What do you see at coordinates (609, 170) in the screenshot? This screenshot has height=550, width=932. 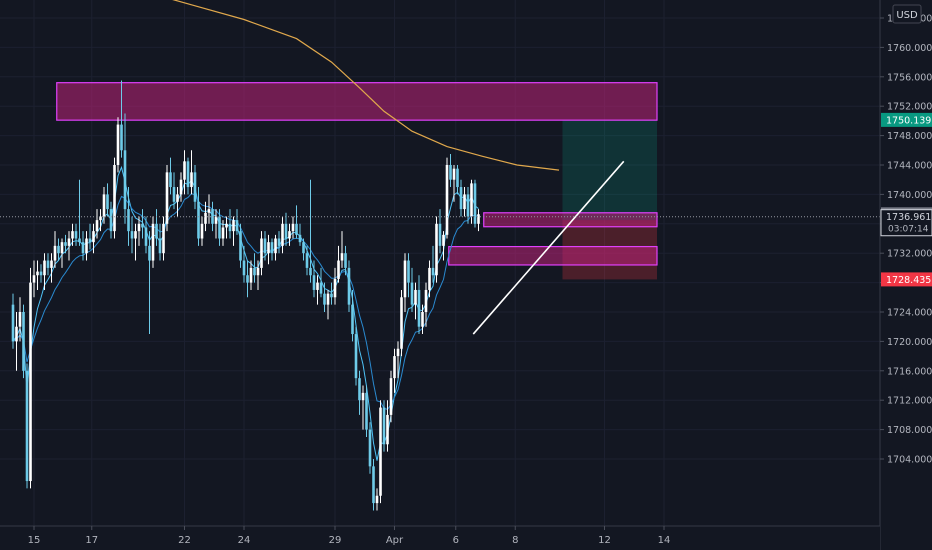 I see `position-profit-area` at bounding box center [609, 170].